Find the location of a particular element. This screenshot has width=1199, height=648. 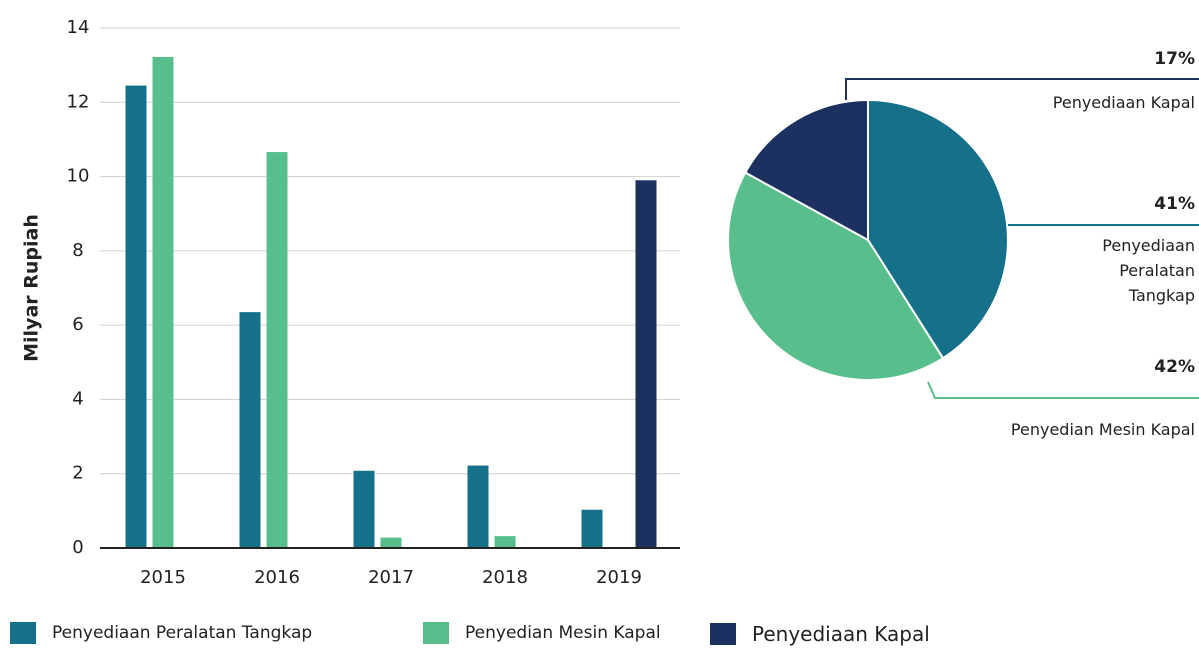

y-tick-label: 8 is located at coordinates (77, 250).